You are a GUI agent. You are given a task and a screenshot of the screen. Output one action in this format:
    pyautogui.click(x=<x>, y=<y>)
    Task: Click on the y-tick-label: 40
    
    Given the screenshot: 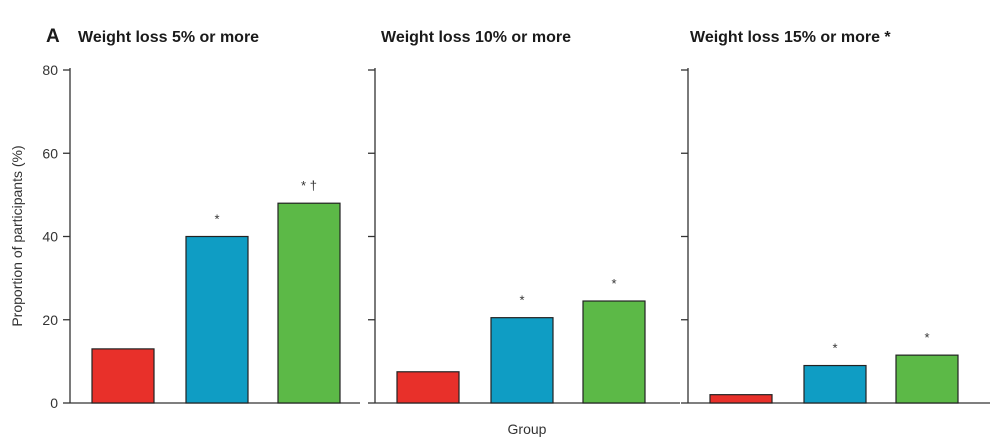 What is the action you would take?
    pyautogui.click(x=50, y=237)
    